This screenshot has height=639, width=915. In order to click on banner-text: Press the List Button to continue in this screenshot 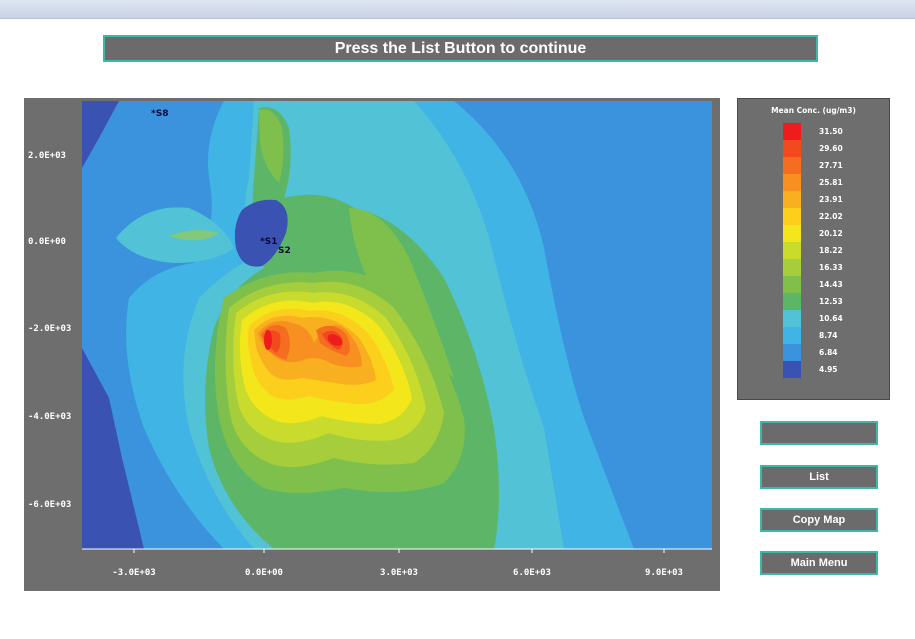, I will do `click(460, 48)`.